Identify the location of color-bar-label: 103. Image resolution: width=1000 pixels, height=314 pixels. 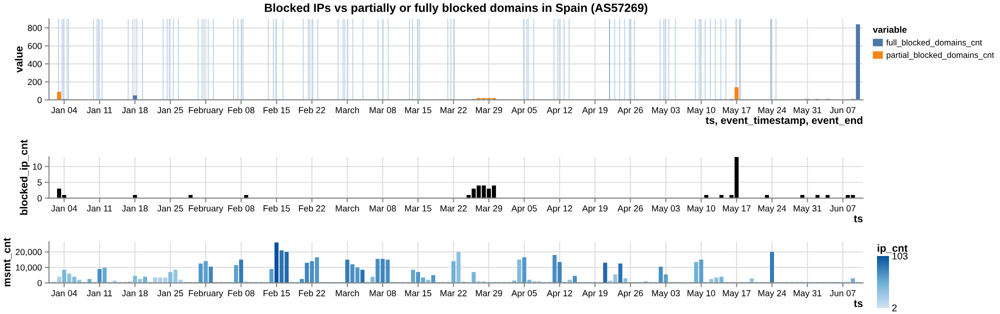
(900, 256).